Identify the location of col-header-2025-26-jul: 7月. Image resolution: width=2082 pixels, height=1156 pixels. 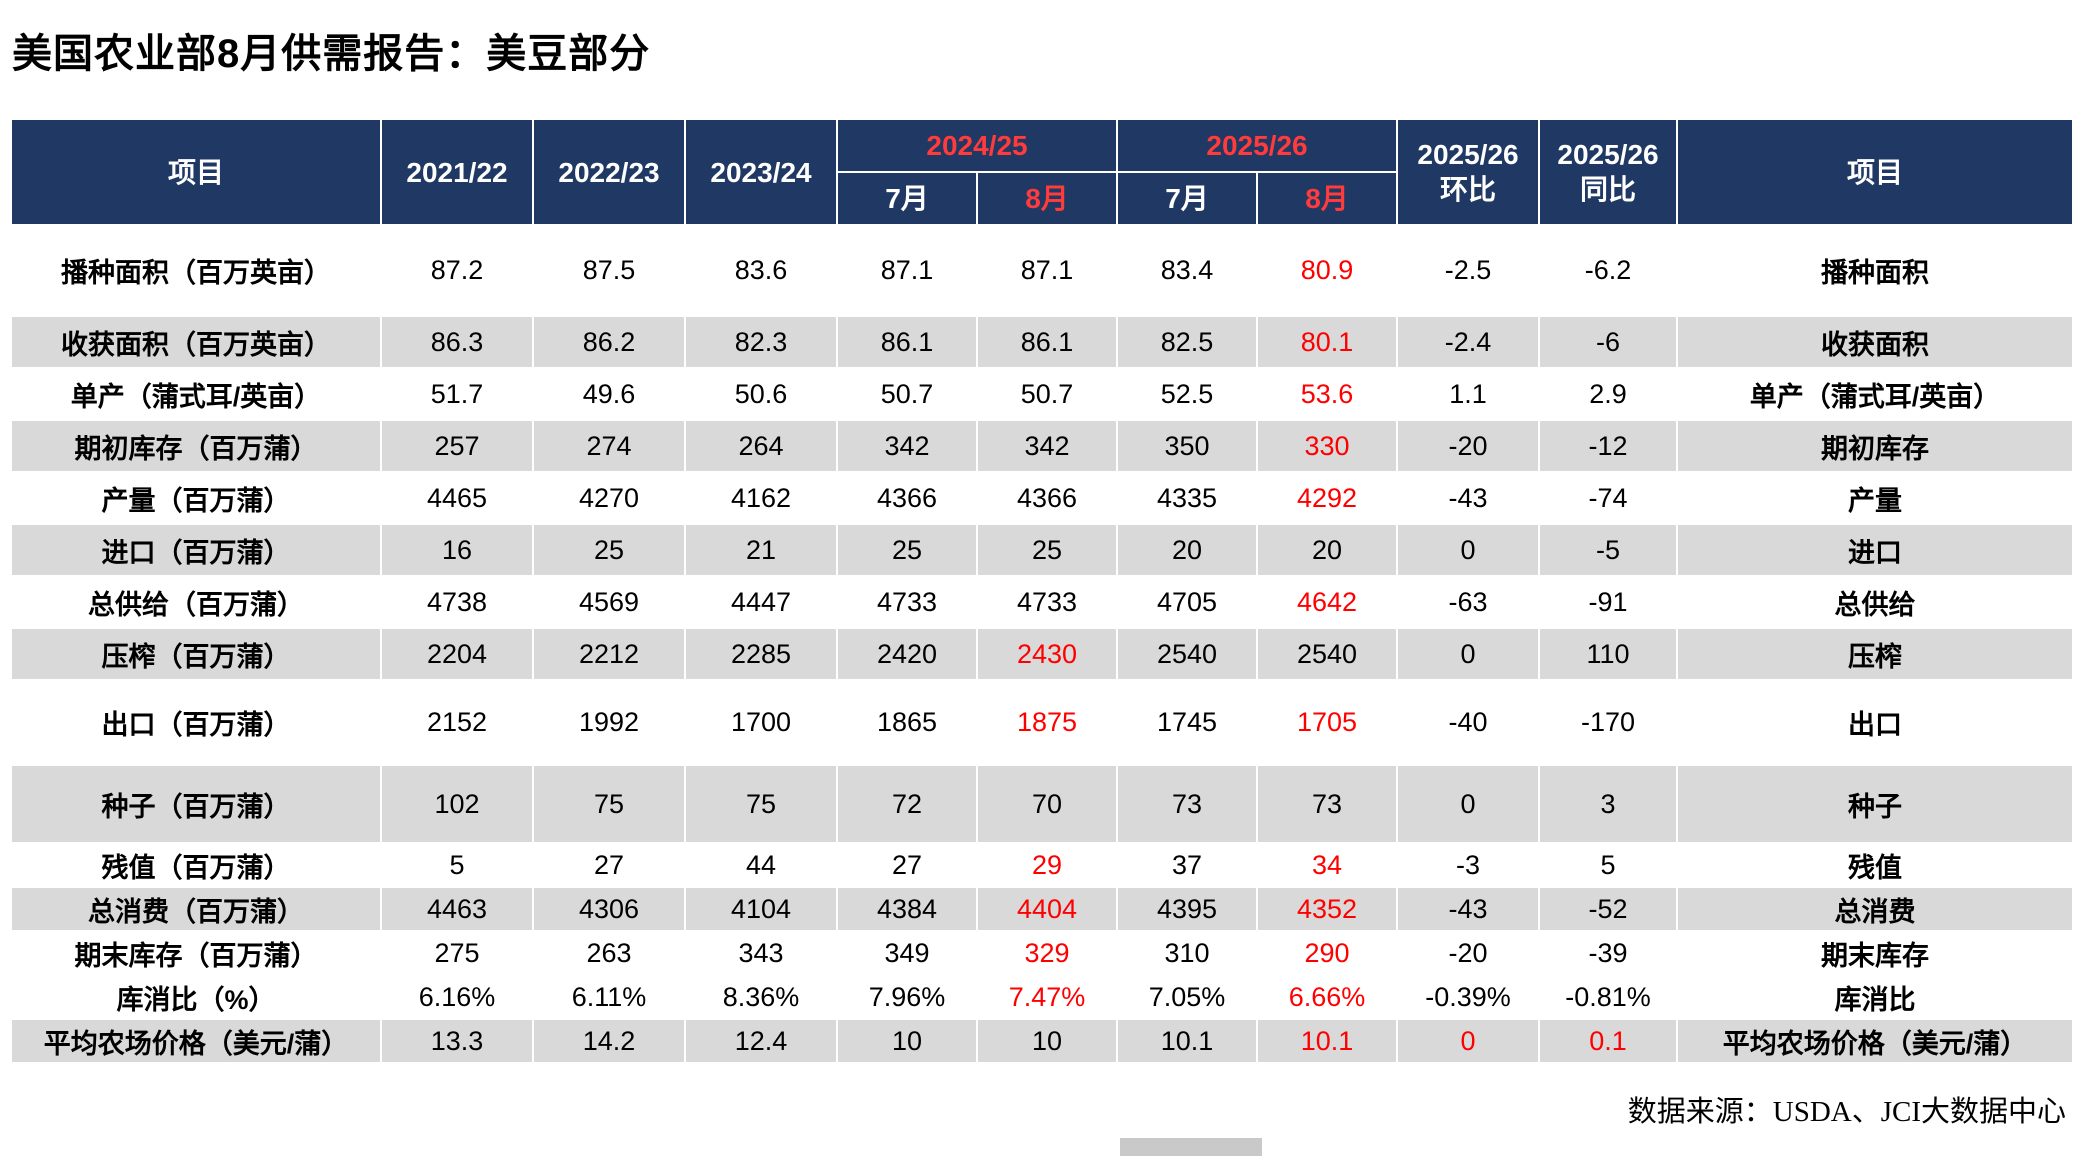
(1187, 198).